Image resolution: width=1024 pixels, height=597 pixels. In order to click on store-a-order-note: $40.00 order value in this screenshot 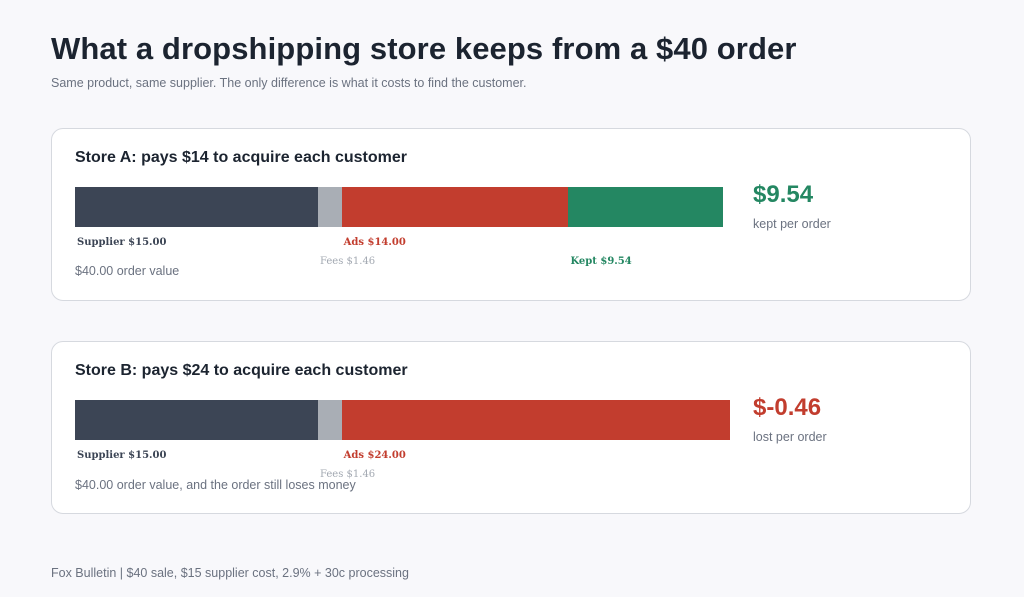, I will do `click(127, 271)`.